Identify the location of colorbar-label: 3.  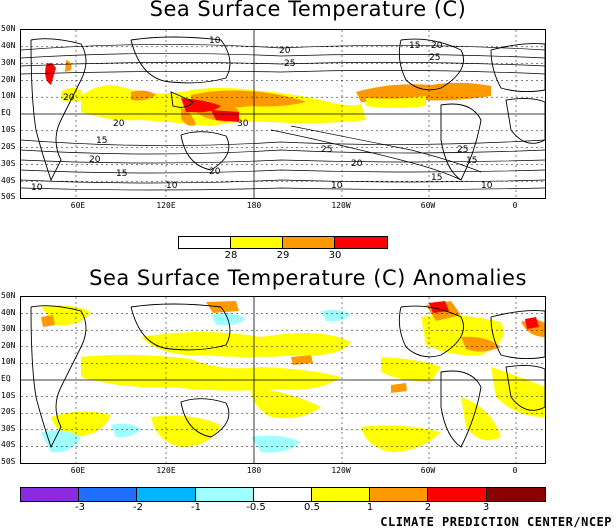
(486, 507).